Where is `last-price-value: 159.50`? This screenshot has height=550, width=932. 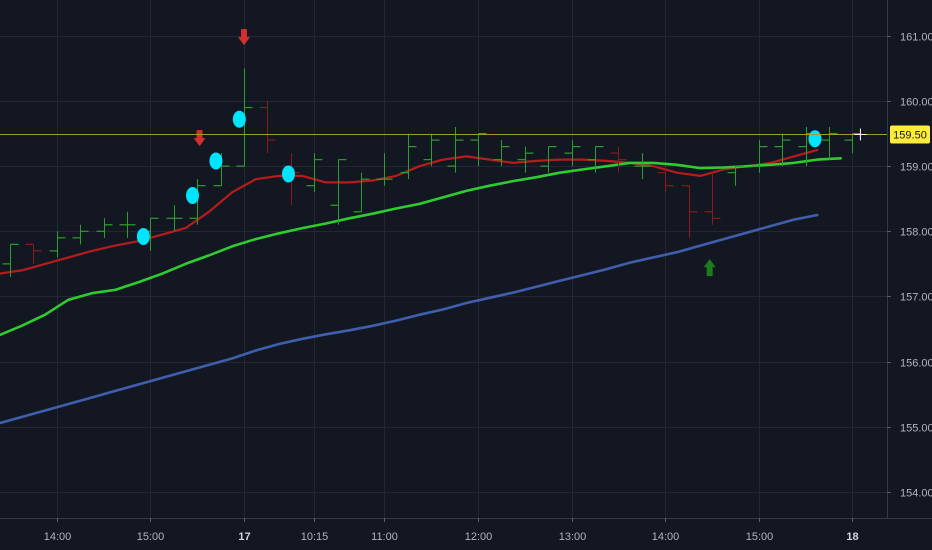
last-price-value: 159.50 is located at coordinates (910, 136).